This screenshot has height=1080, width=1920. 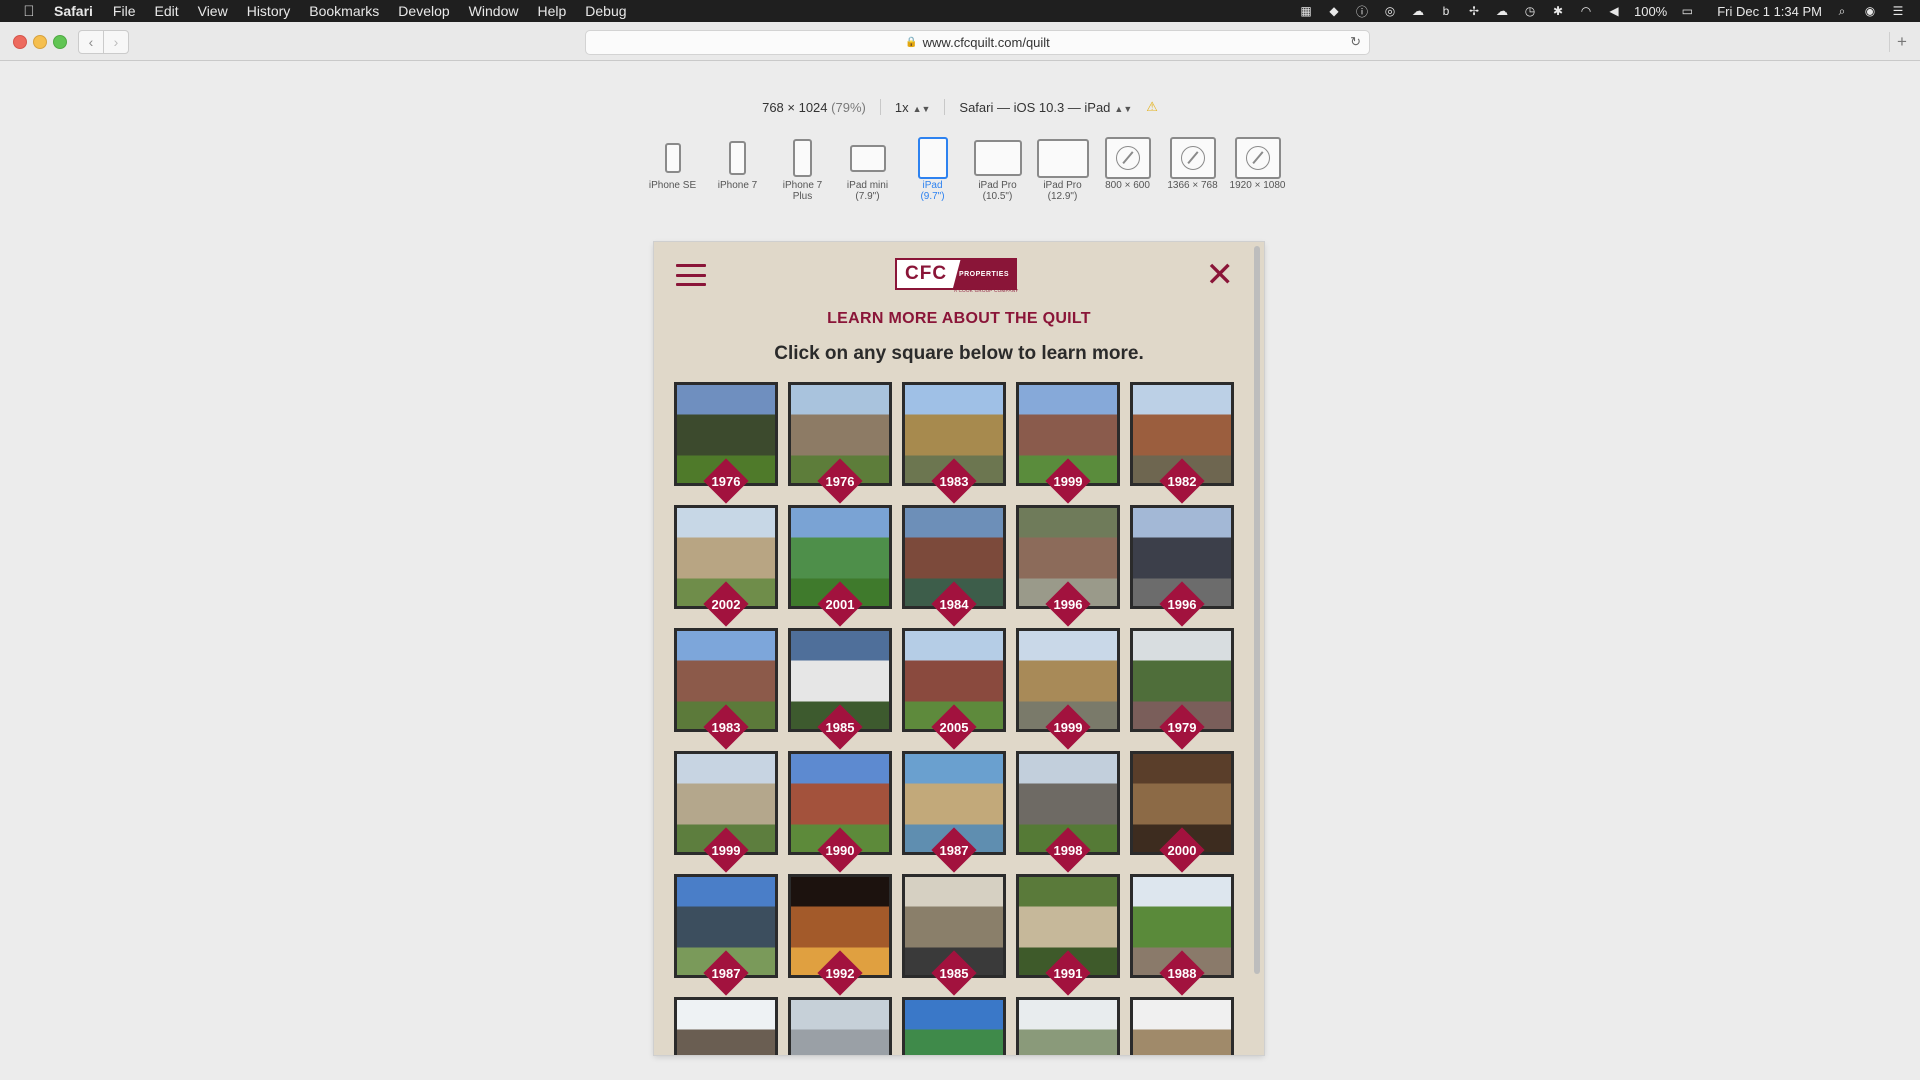 What do you see at coordinates (493, 11) in the screenshot?
I see `menu-window: Window` at bounding box center [493, 11].